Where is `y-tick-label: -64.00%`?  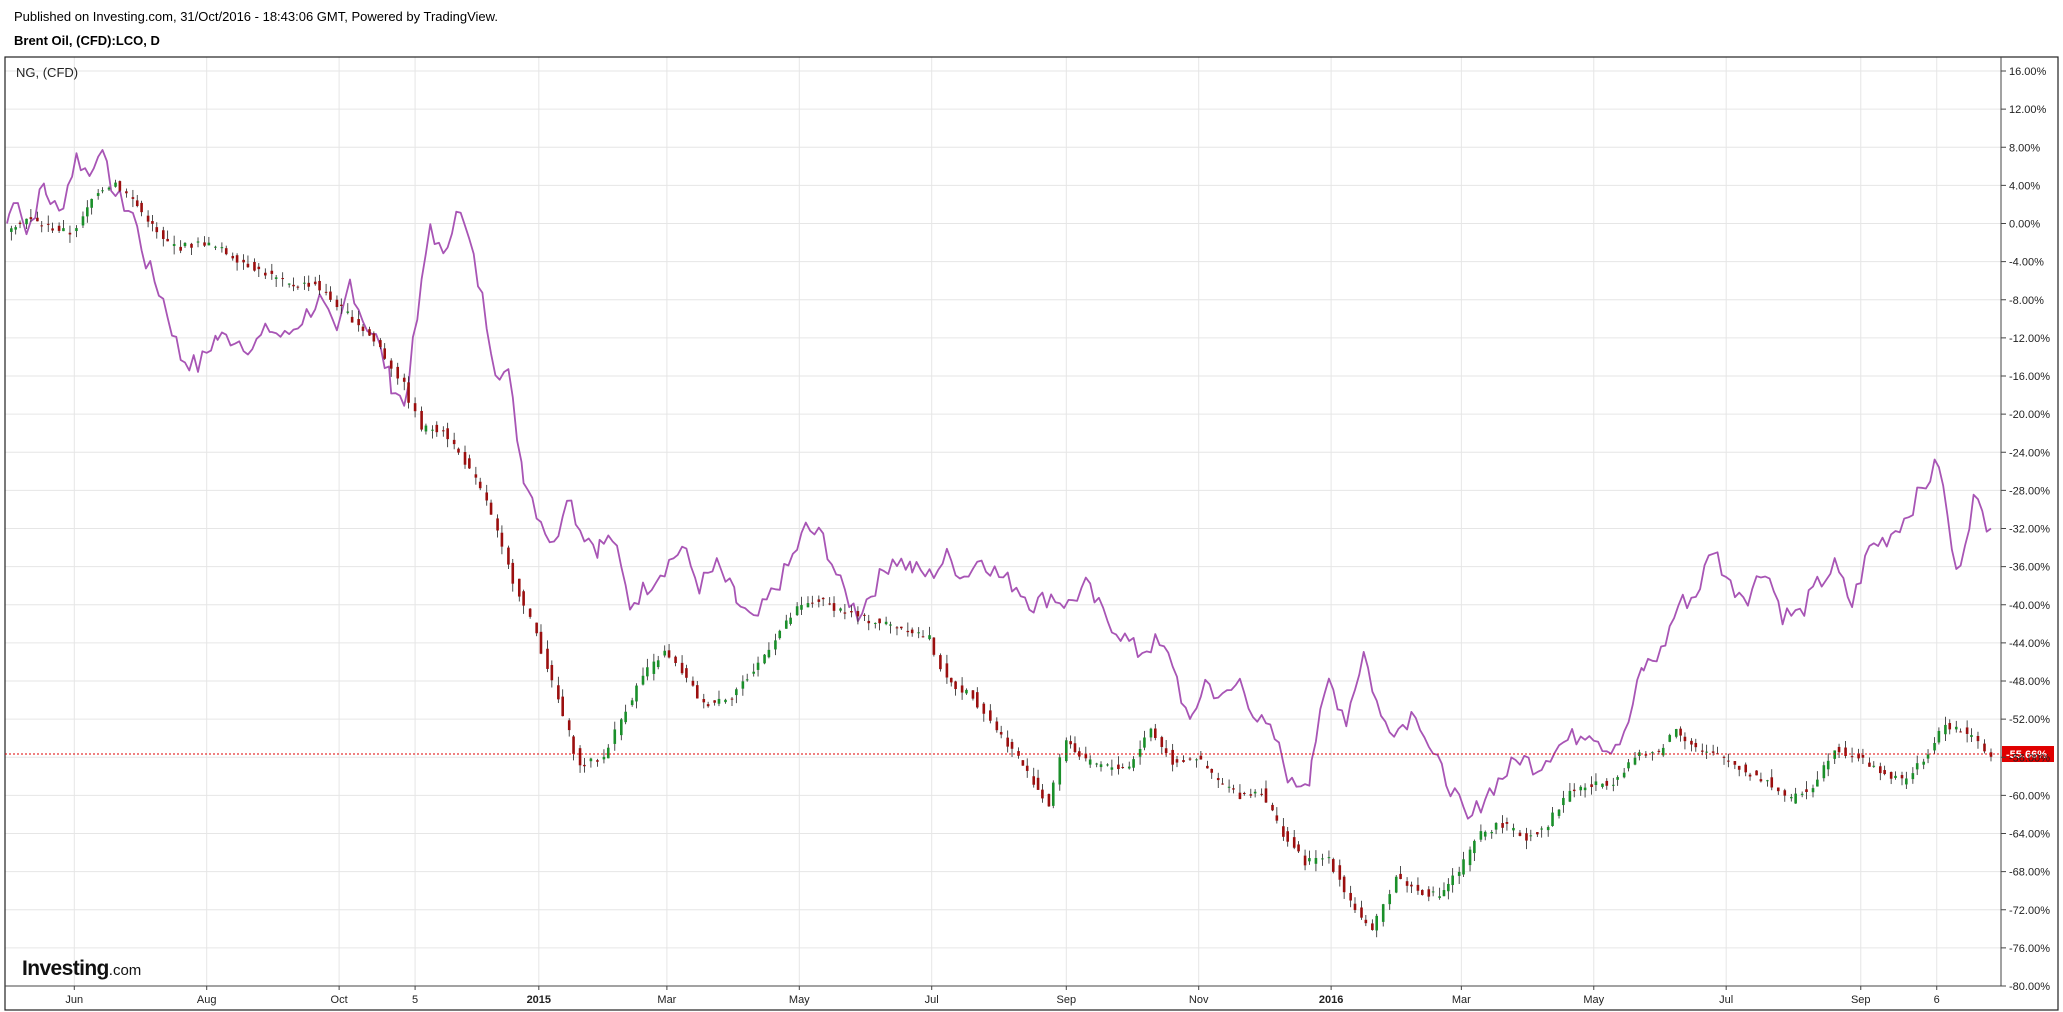
y-tick-label: -64.00% is located at coordinates (2029, 835).